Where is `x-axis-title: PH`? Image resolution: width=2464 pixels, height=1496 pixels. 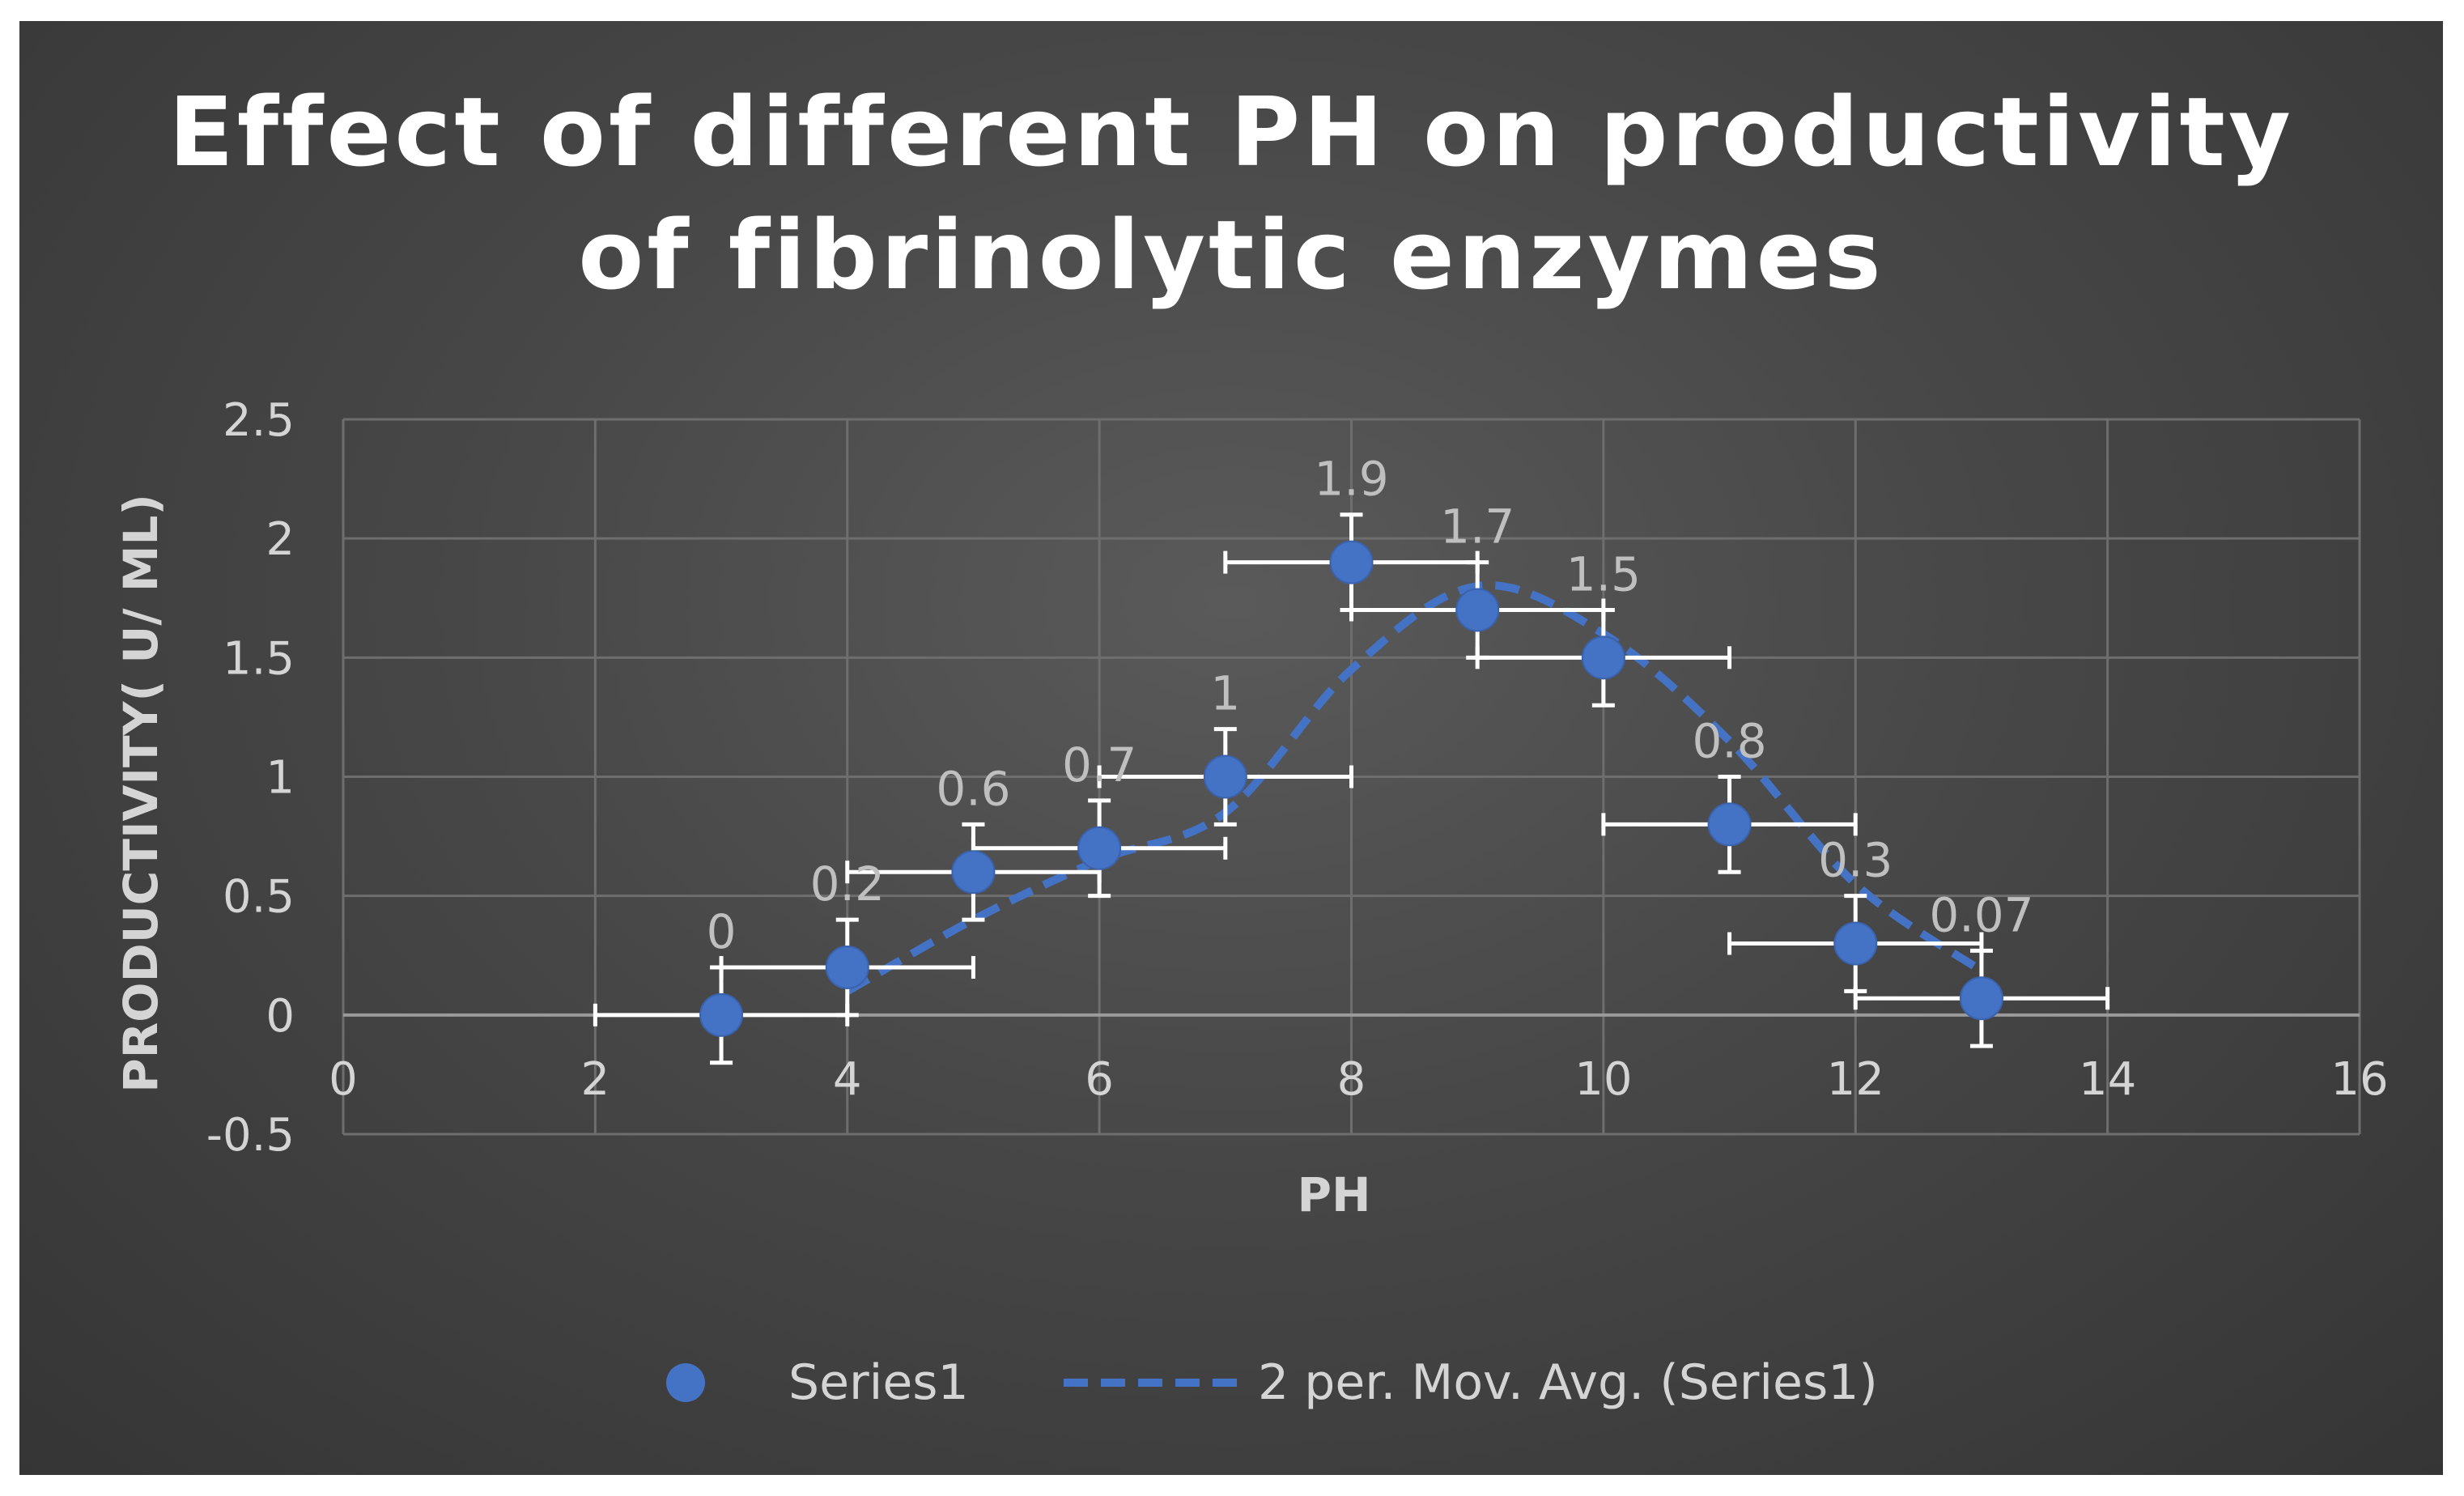
x-axis-title: PH is located at coordinates (1333, 1195).